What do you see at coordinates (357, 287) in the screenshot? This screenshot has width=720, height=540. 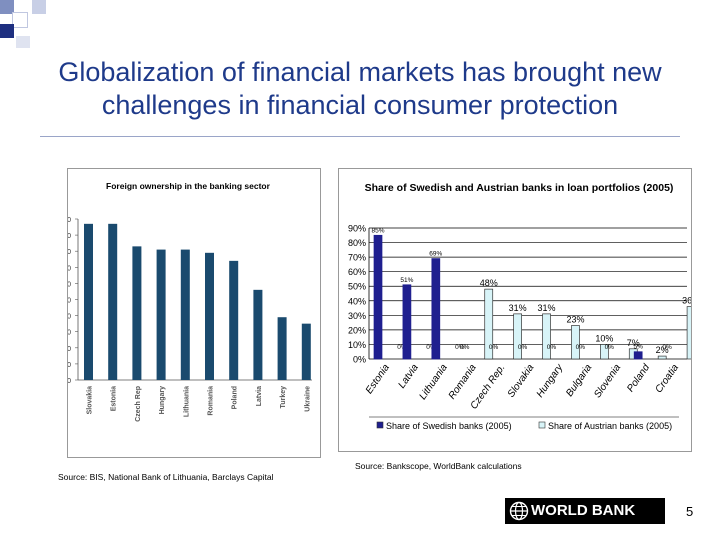 I see `y-tick-label: 50%` at bounding box center [357, 287].